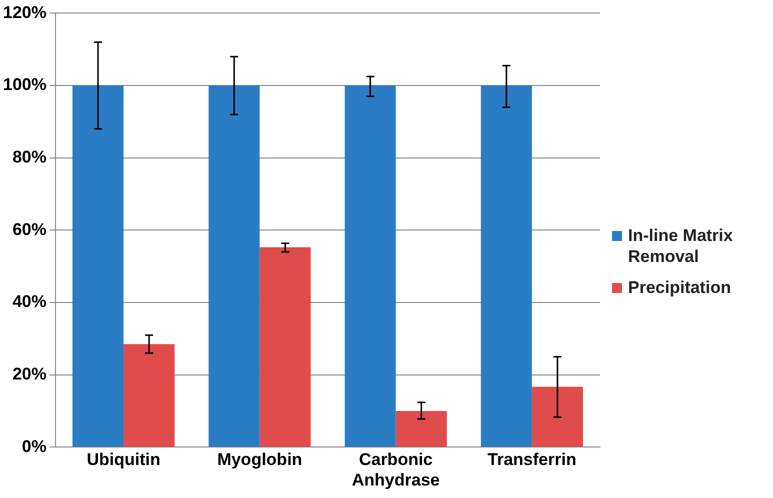 Image resolution: width=773 pixels, height=498 pixels. I want to click on x-tick-label: Ubiquitin, so click(123, 460).